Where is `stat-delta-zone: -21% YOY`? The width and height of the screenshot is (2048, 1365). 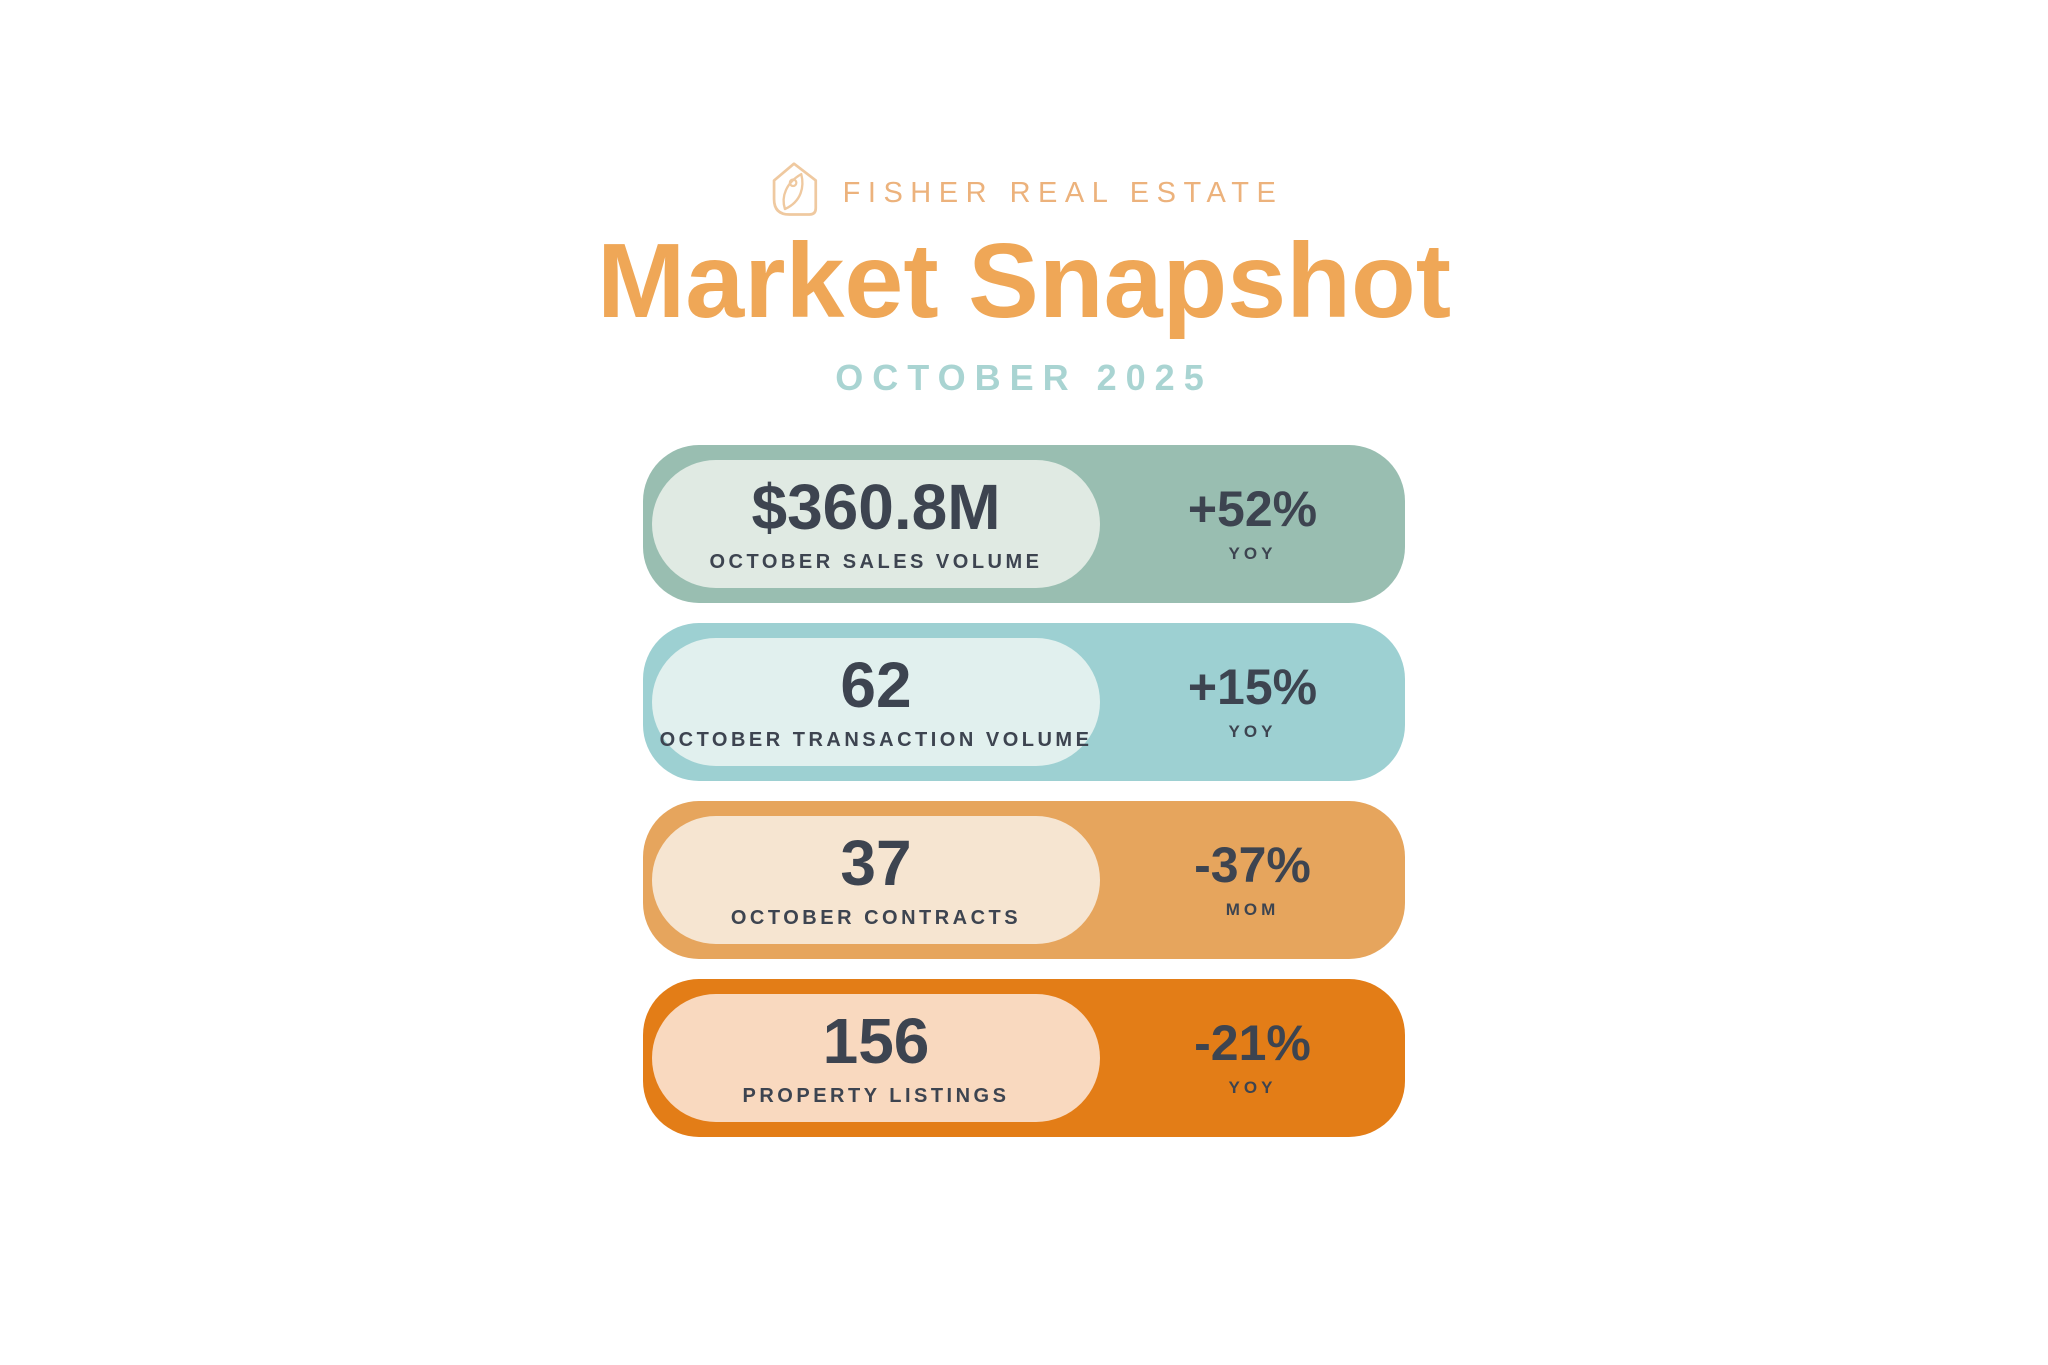
stat-delta-zone: -21% YOY is located at coordinates (1252, 1058).